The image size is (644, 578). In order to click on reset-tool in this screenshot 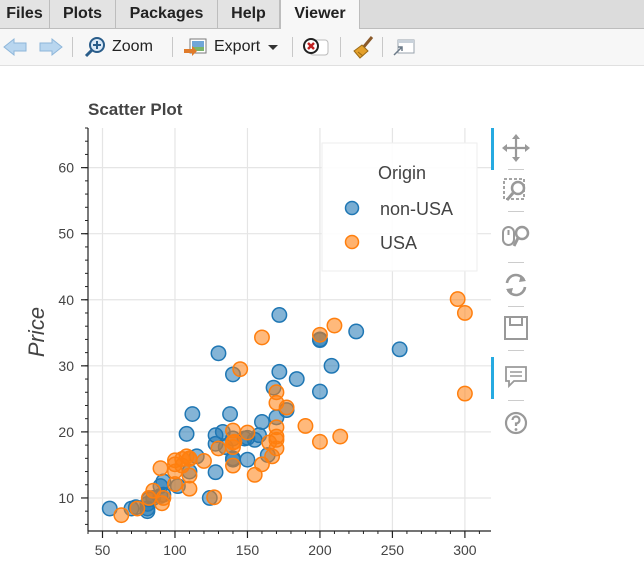, I will do `click(516, 285)`.